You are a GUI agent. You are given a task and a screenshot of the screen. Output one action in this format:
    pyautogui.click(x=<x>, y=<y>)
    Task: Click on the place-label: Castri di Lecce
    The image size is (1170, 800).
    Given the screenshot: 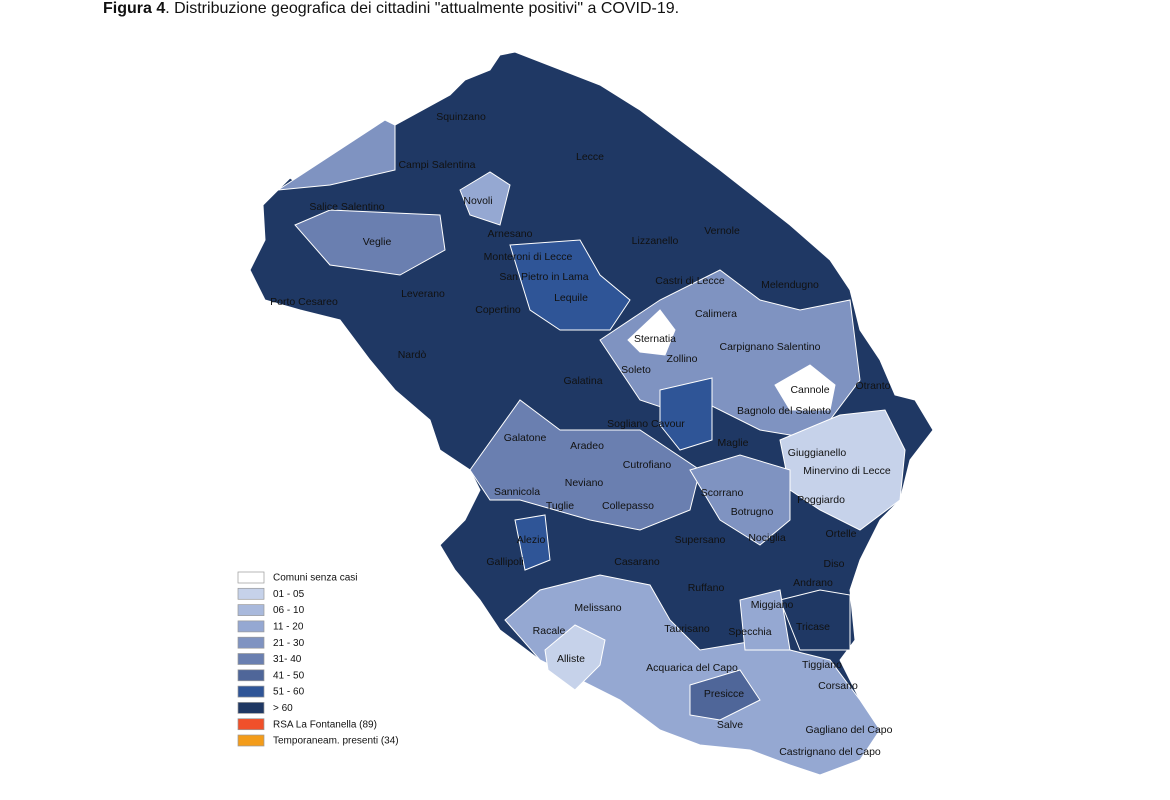 What is the action you would take?
    pyautogui.click(x=690, y=281)
    